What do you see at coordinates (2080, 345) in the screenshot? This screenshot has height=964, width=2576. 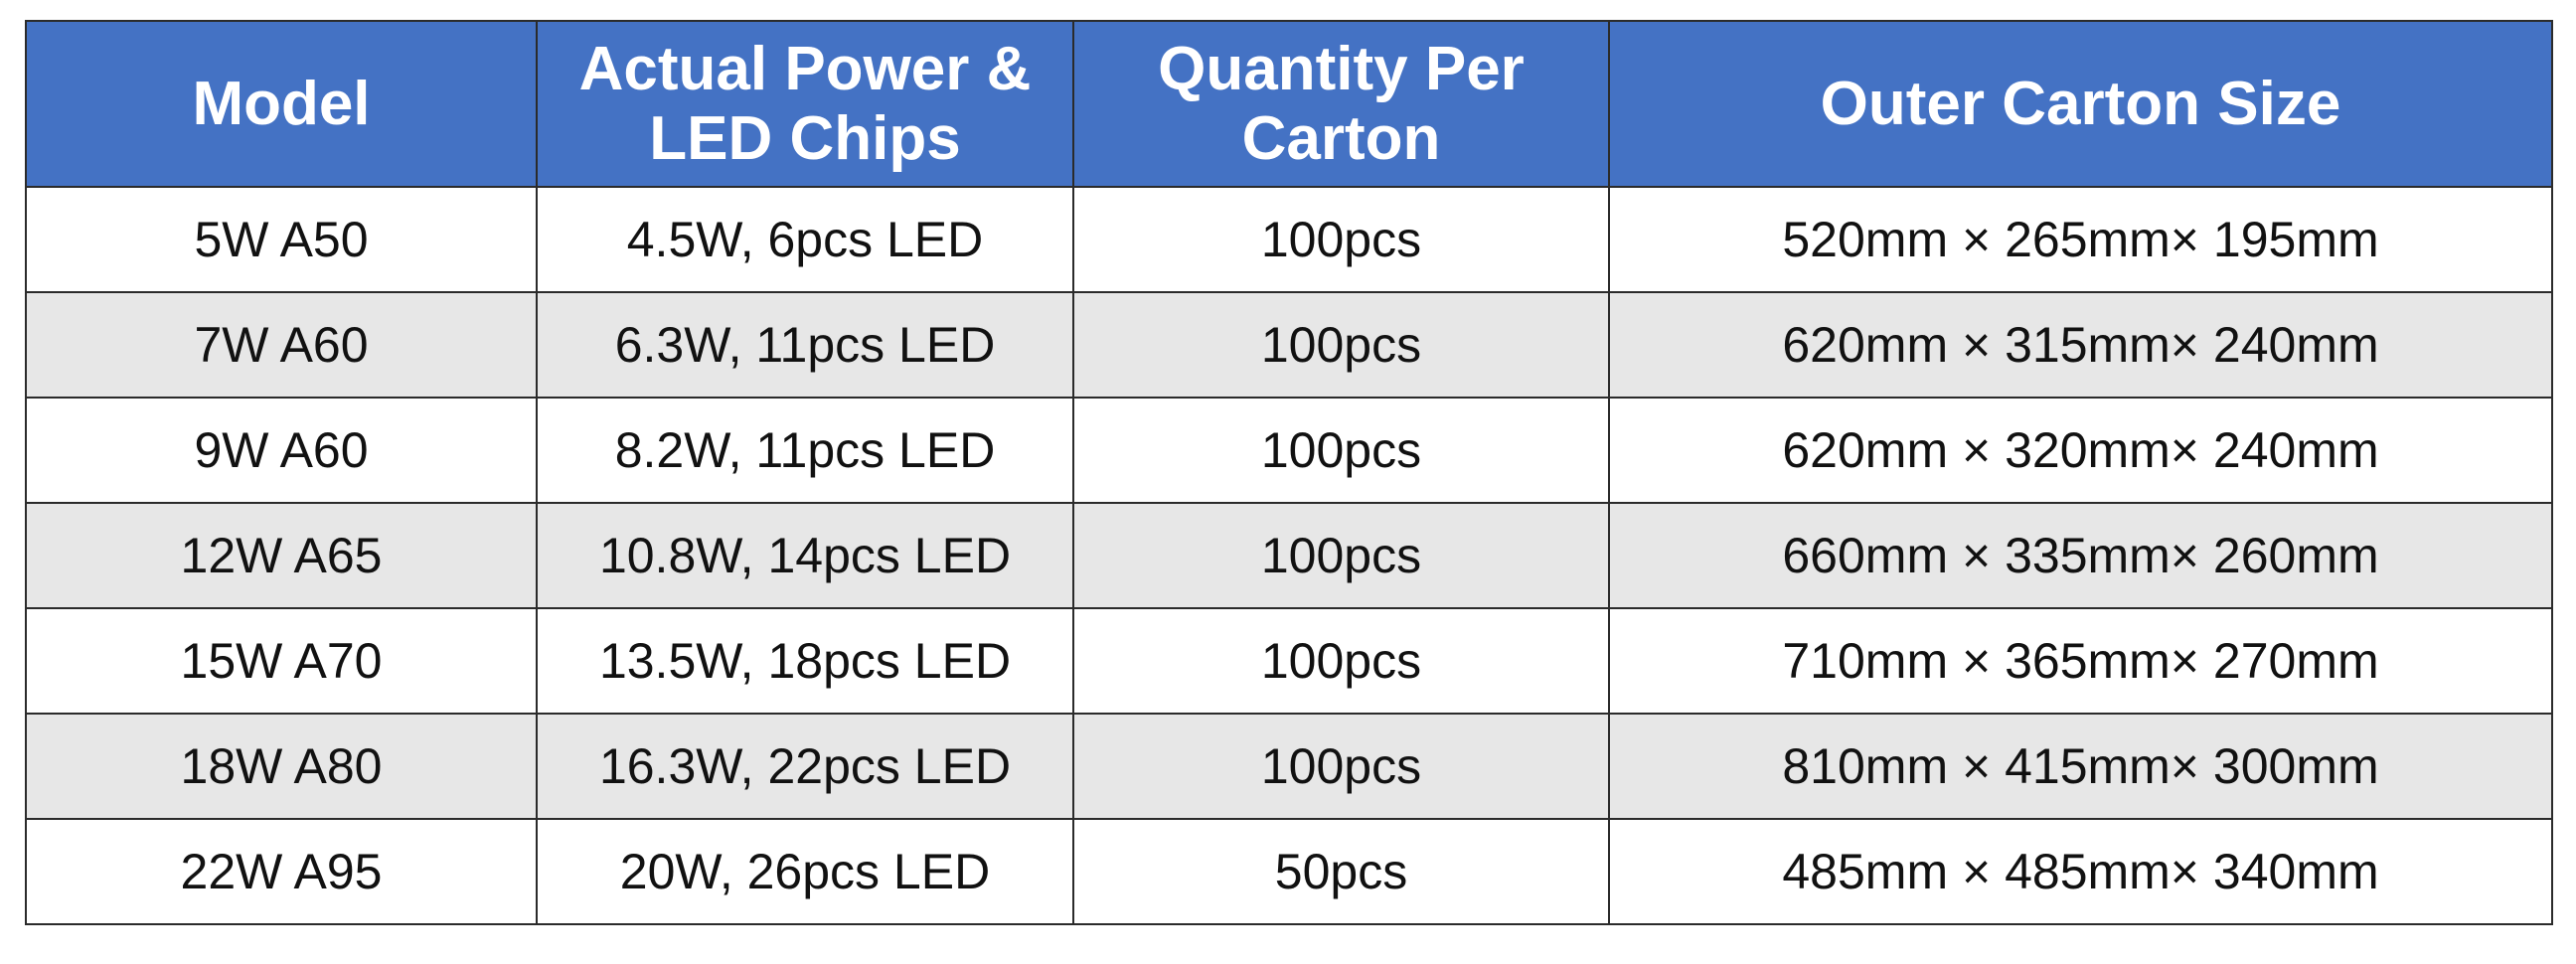 I see `table-cell: 620mm × 315mm× 240mm` at bounding box center [2080, 345].